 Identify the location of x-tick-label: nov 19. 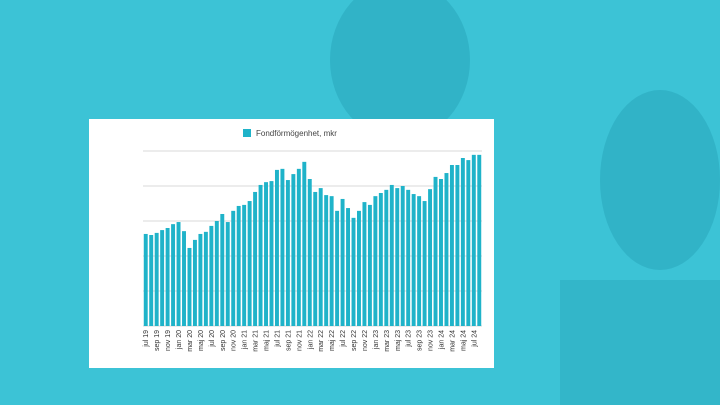
(168, 340).